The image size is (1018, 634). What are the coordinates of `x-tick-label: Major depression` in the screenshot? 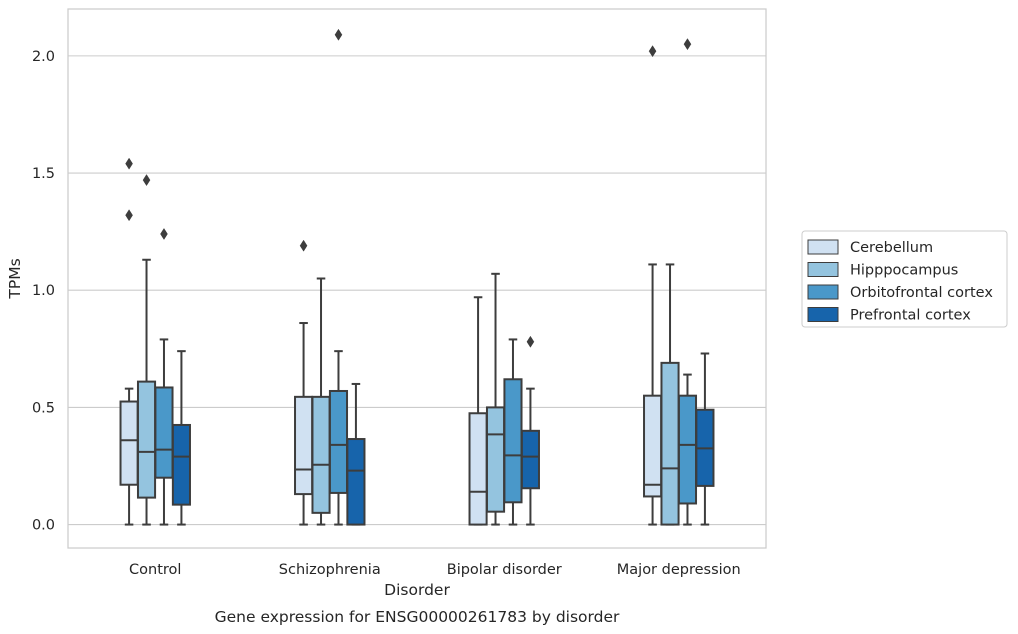 It's located at (679, 570).